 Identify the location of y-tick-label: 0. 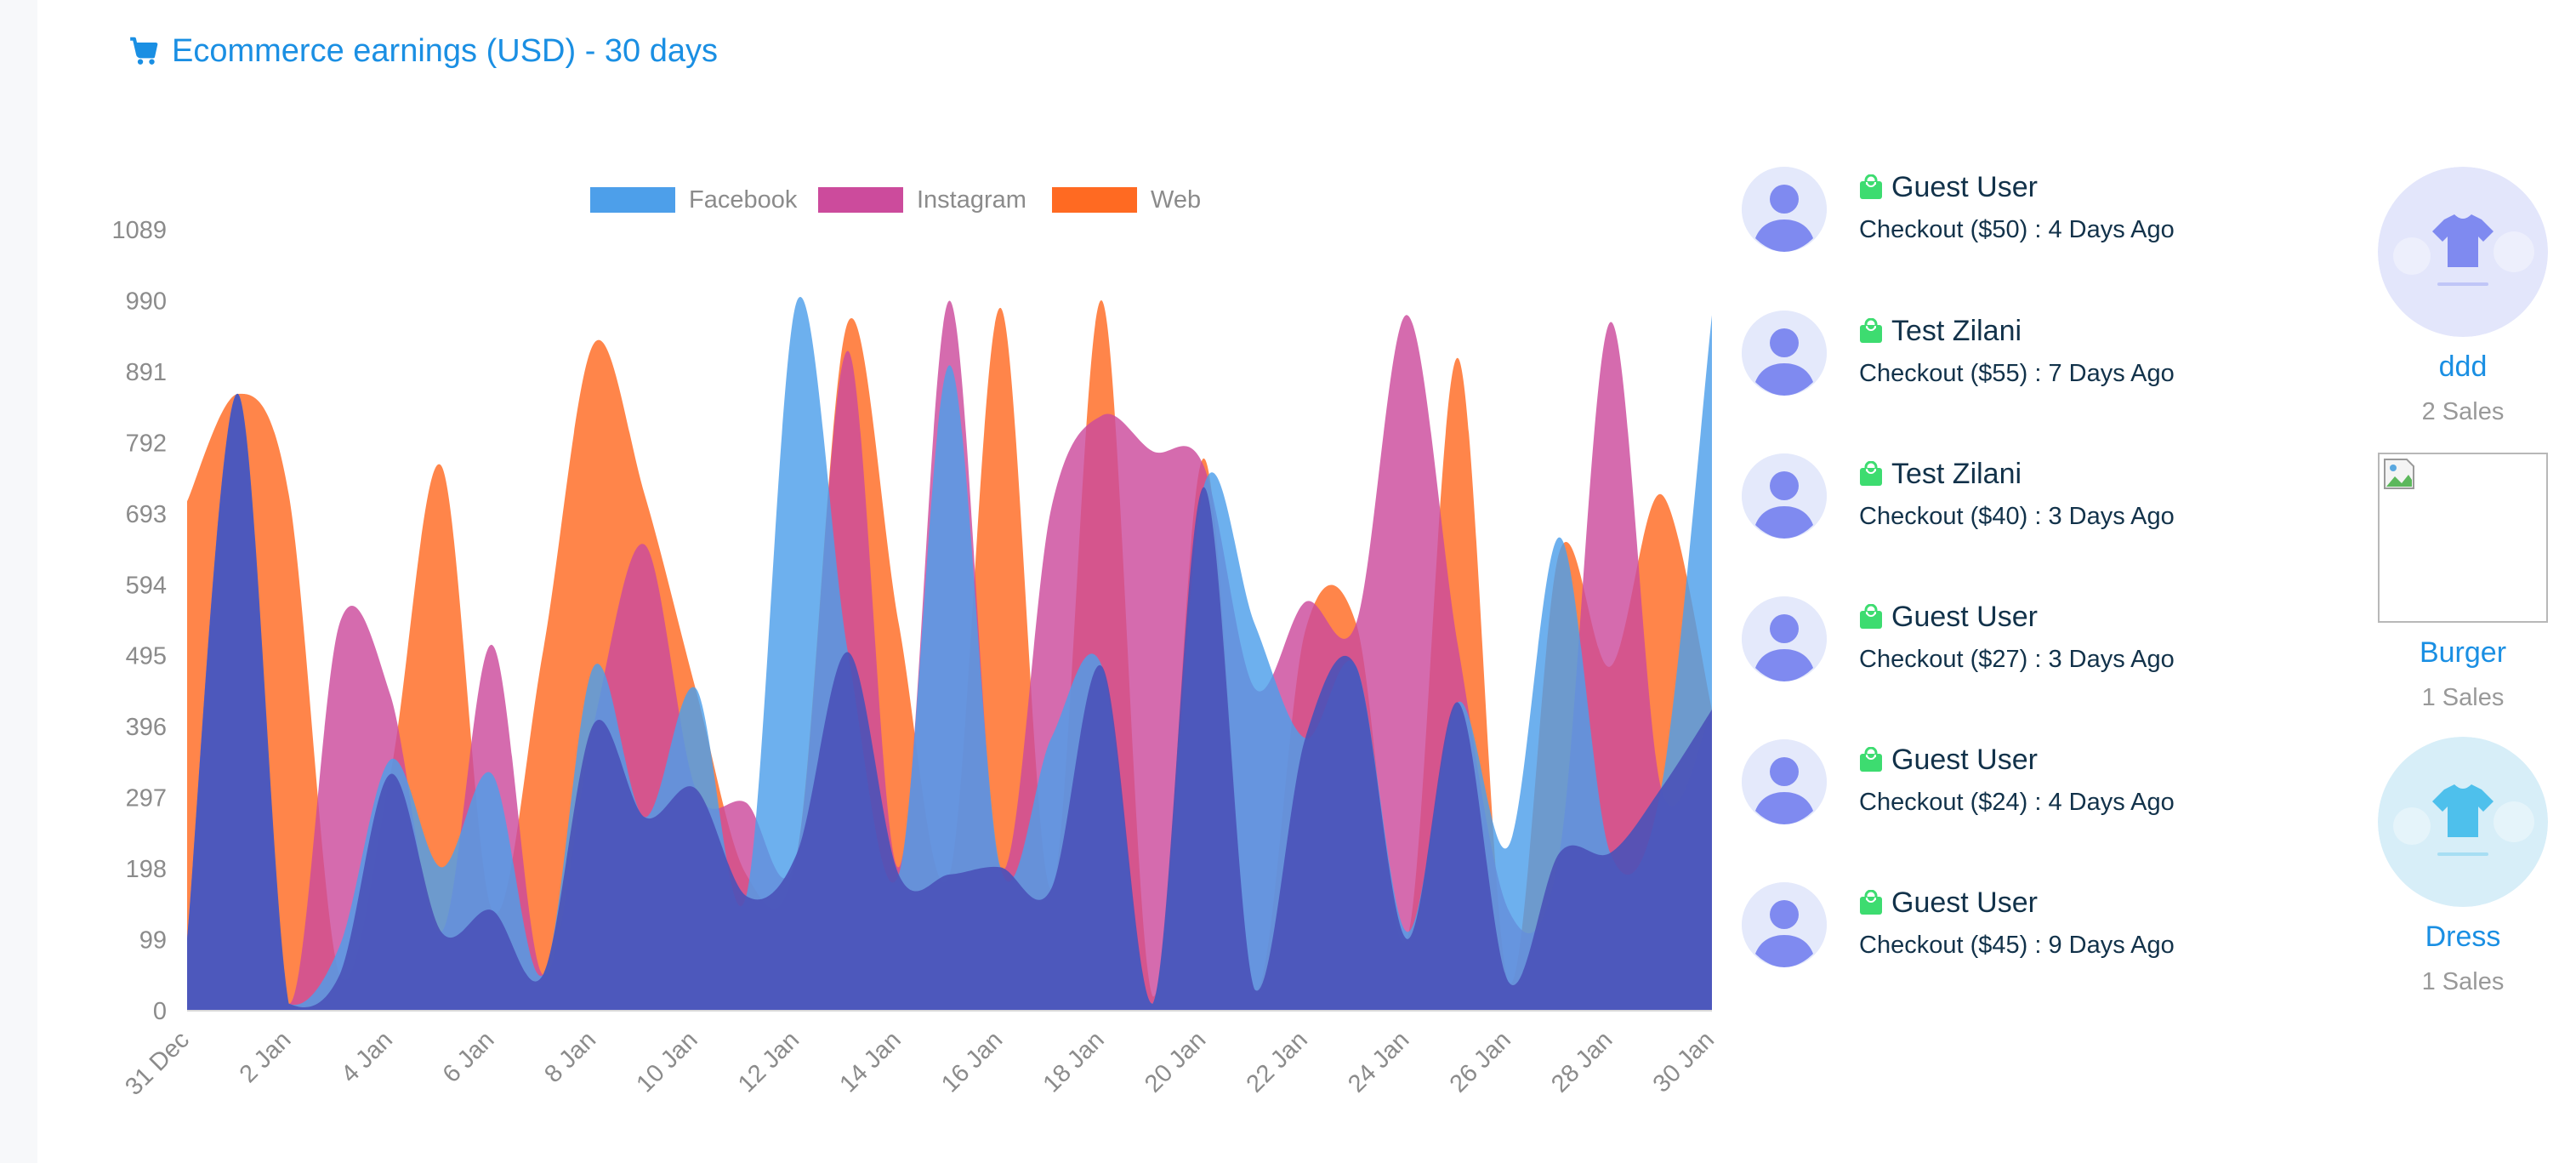
(160, 1011).